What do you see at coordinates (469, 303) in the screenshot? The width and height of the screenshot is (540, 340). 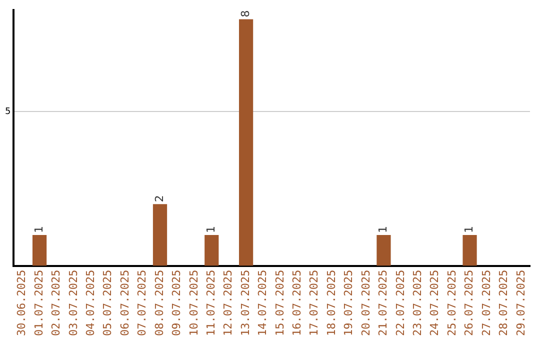 I see `x-tick-label: 26.07.2025` at bounding box center [469, 303].